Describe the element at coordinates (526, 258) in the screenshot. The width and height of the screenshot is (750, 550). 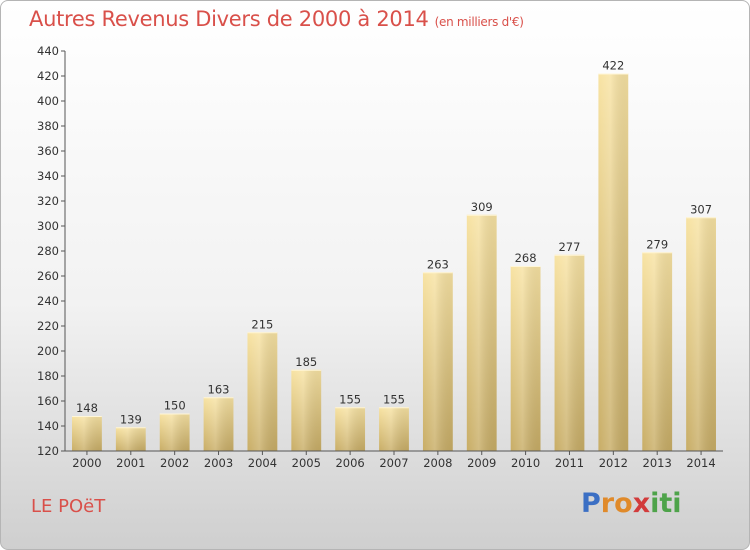
I see `data-label-2010: 268` at that location.